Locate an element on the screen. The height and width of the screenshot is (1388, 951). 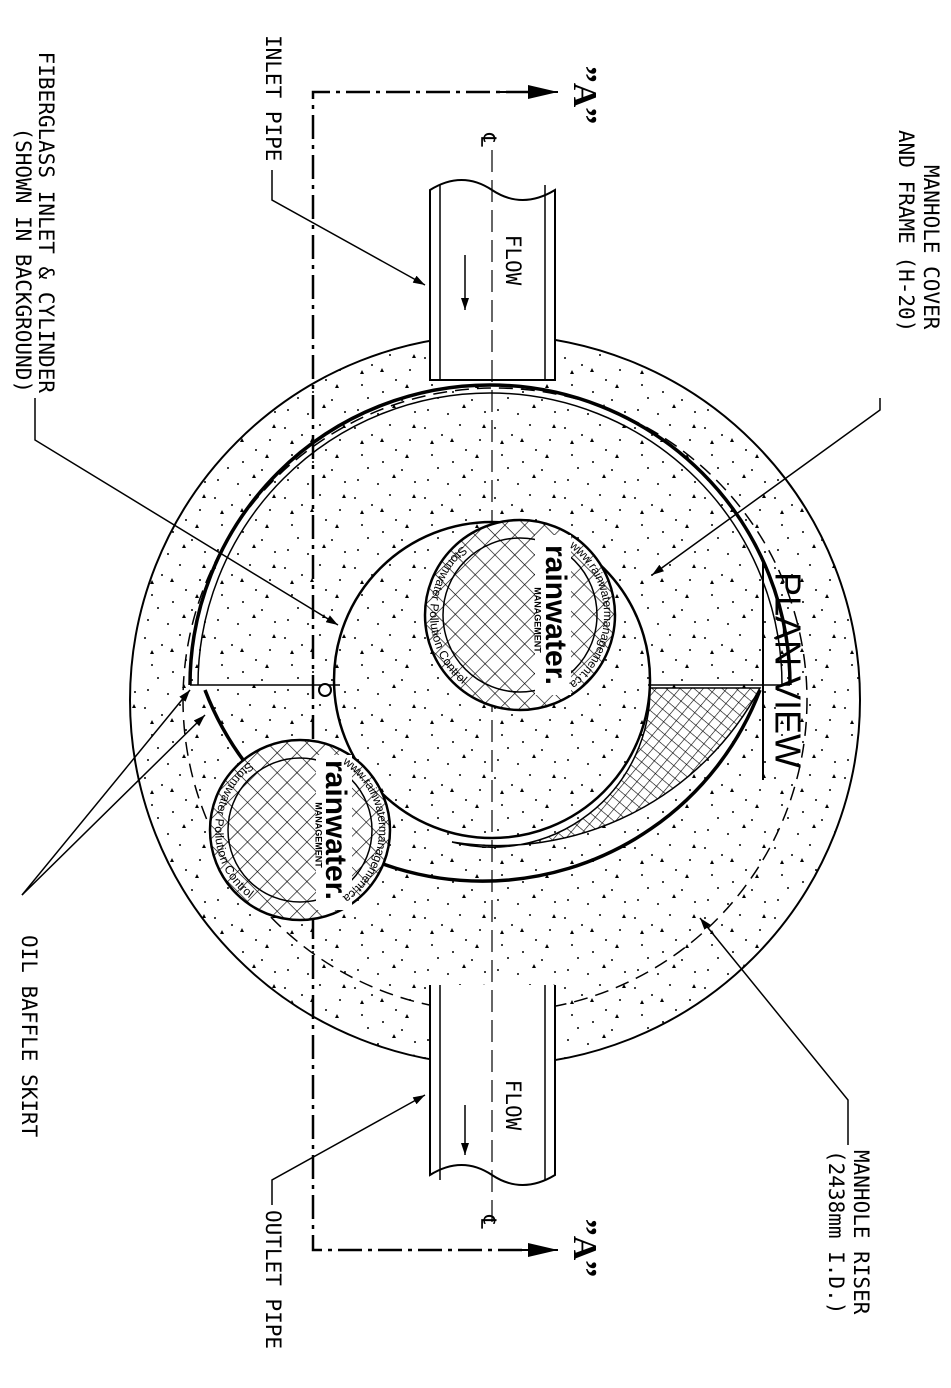
cover-upper-arc-inner is located at coordinates (490, 539).